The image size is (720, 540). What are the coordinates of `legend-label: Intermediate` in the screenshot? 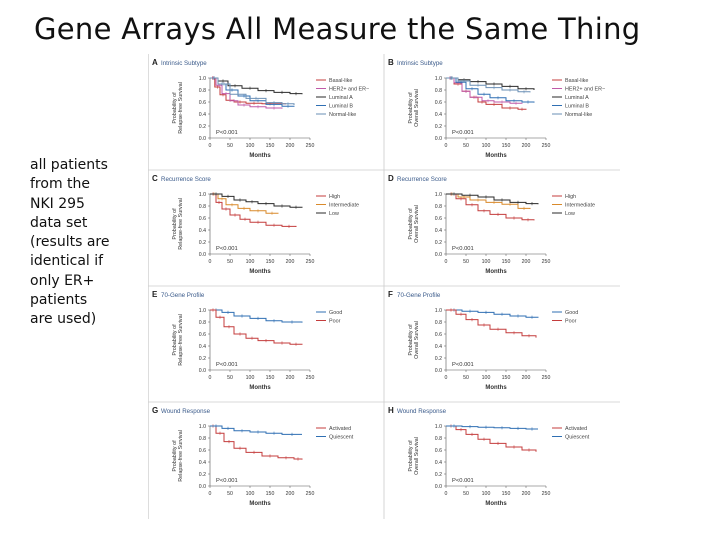 It's located at (580, 206).